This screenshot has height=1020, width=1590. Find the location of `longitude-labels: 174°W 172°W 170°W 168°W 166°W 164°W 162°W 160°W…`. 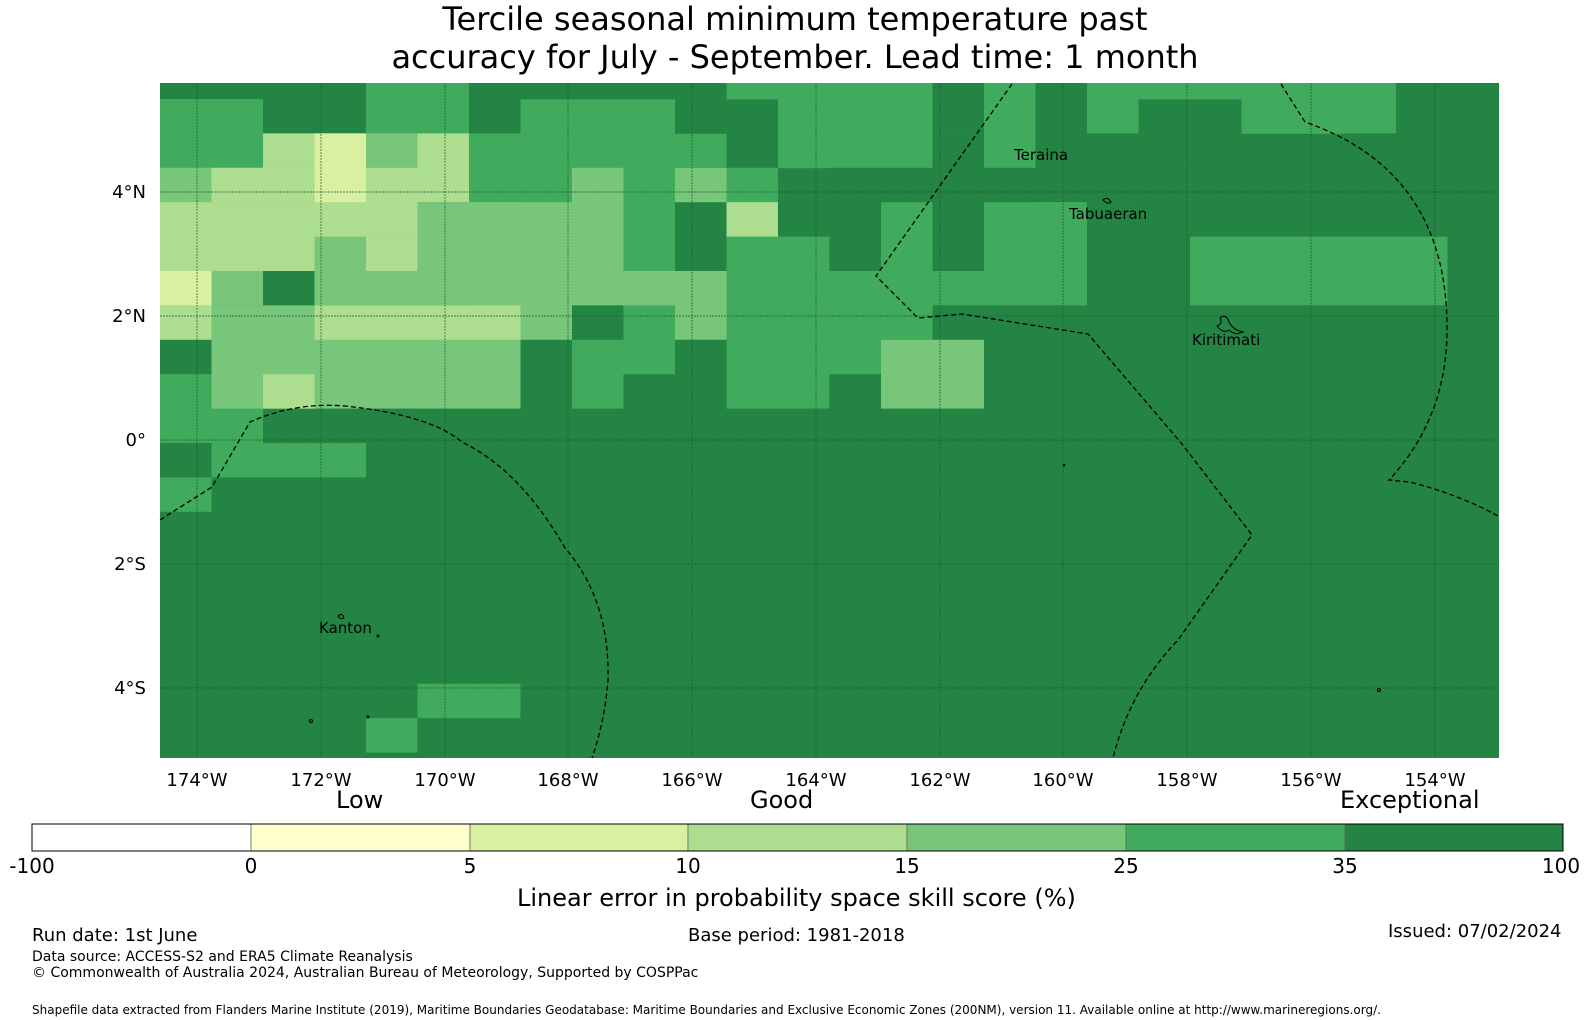

longitude-labels: 174°W 172°W 170°W 168°W 166°W 164°W 162°W 160°W… is located at coordinates (815, 780).